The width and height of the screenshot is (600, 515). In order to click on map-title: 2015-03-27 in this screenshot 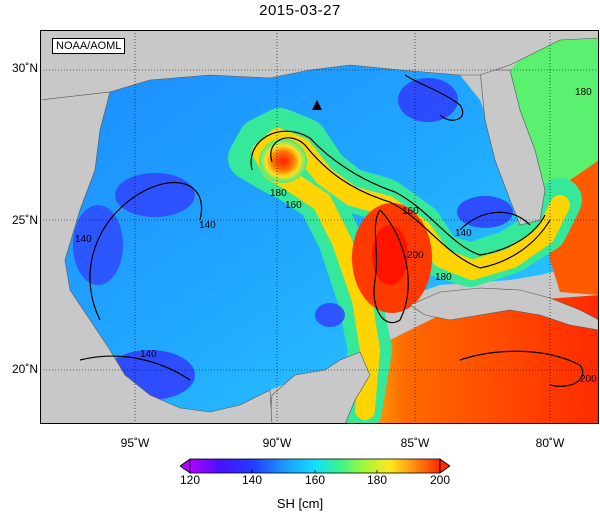, I will do `click(300, 10)`.